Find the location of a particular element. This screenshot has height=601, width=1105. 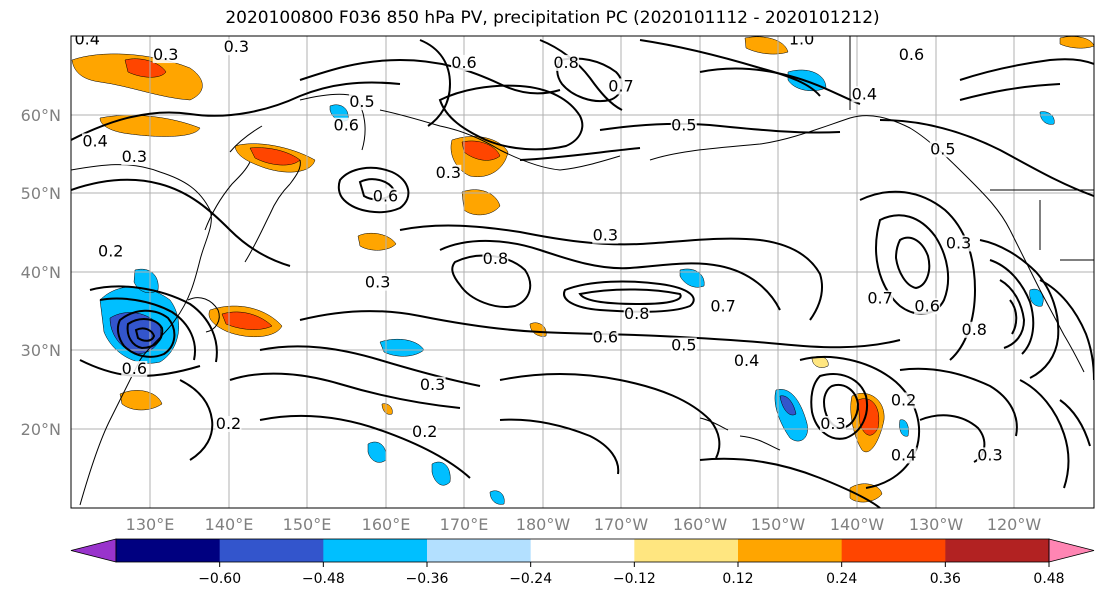

lat-tick-label: 60°N is located at coordinates (41, 115).